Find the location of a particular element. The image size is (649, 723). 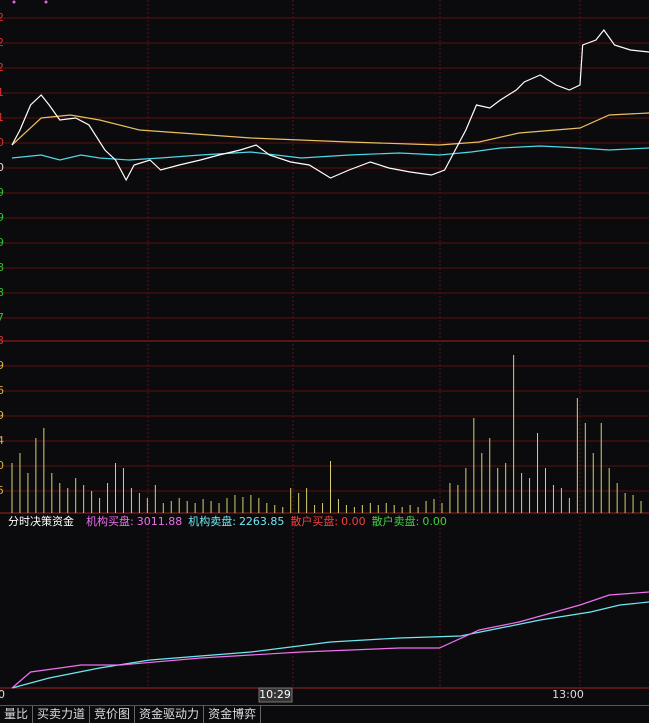

cursor-box is located at coordinates (275, 695).